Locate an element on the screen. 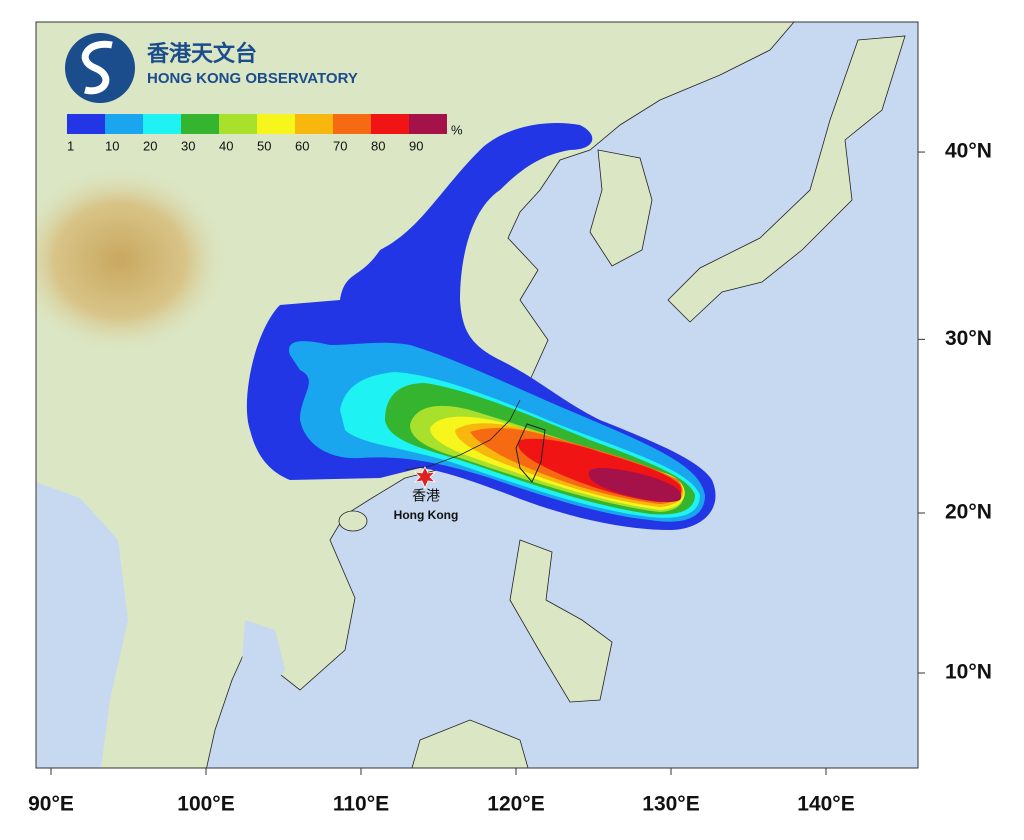 The image size is (1024, 840). x-tick-label: 110°E is located at coordinates (361, 804).